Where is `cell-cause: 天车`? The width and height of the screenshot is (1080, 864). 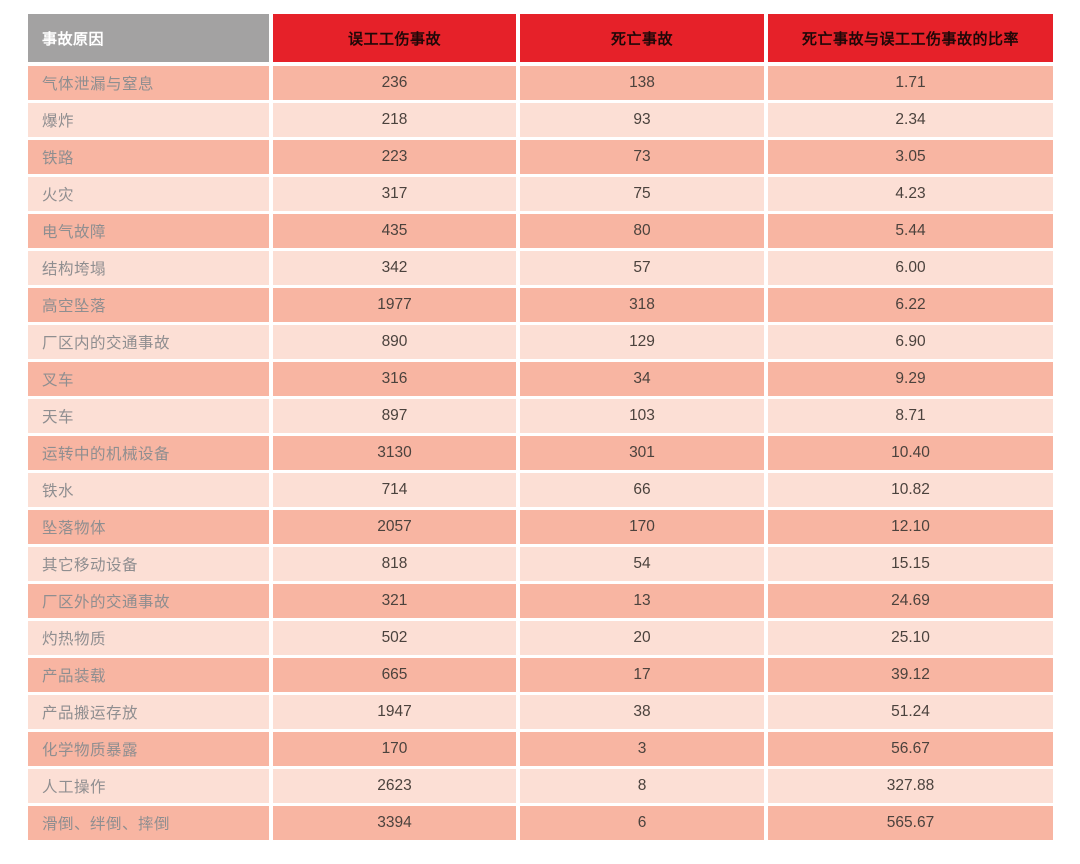 cell-cause: 天车 is located at coordinates (148, 416).